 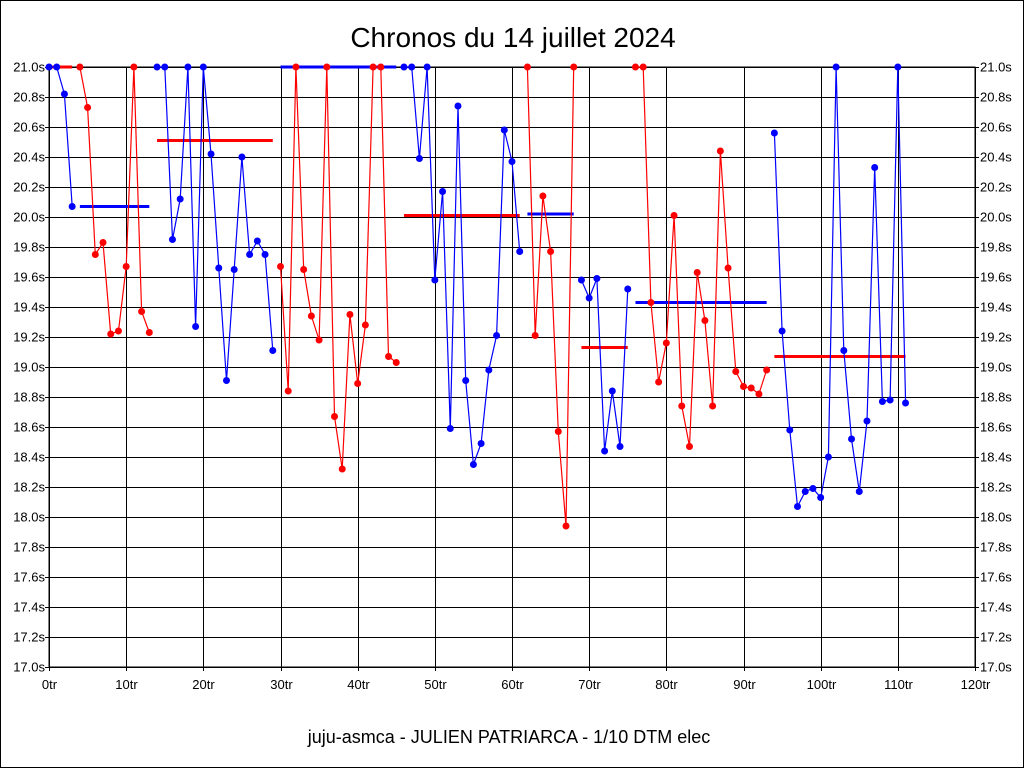 I want to click on x-tick-label: 70tr, so click(x=589, y=684).